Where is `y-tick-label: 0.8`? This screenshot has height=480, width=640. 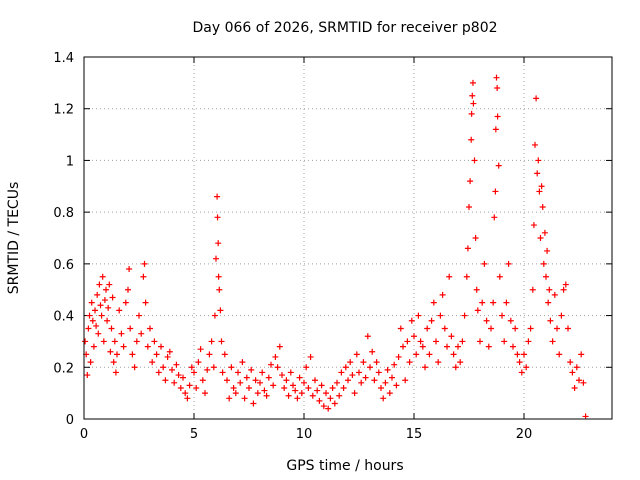 y-tick-label: 0.8 is located at coordinates (63, 213).